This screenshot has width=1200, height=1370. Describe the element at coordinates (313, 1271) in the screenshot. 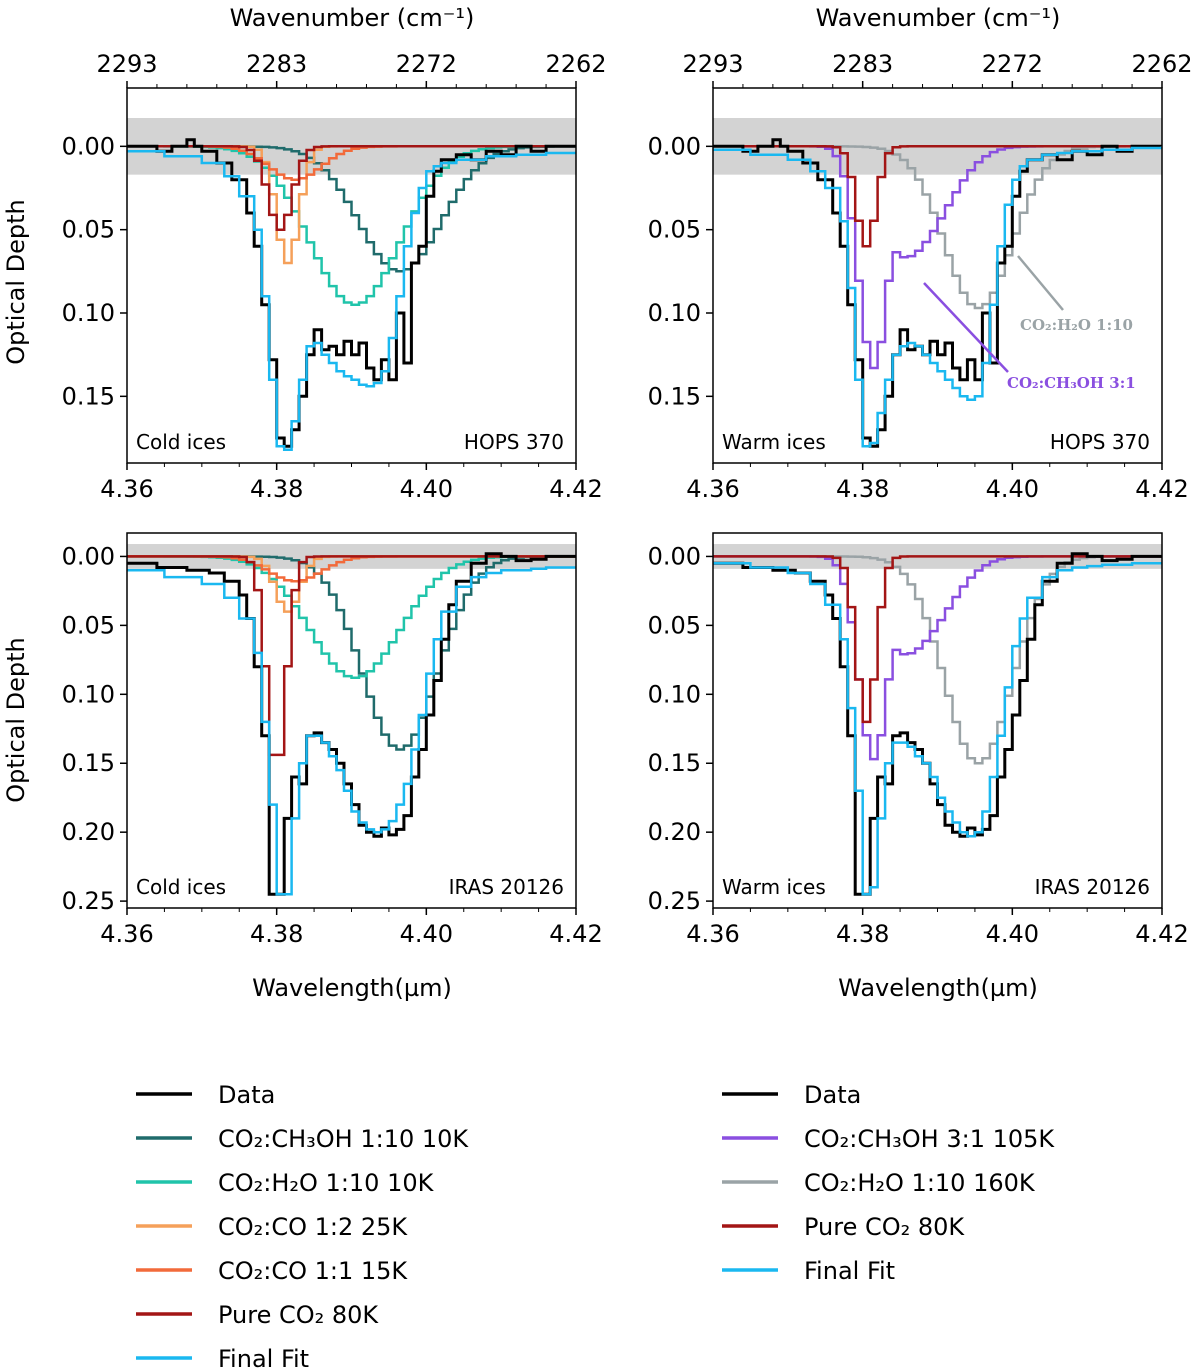

I see `legend-label: CO₂:CO 1:1 15K` at that location.